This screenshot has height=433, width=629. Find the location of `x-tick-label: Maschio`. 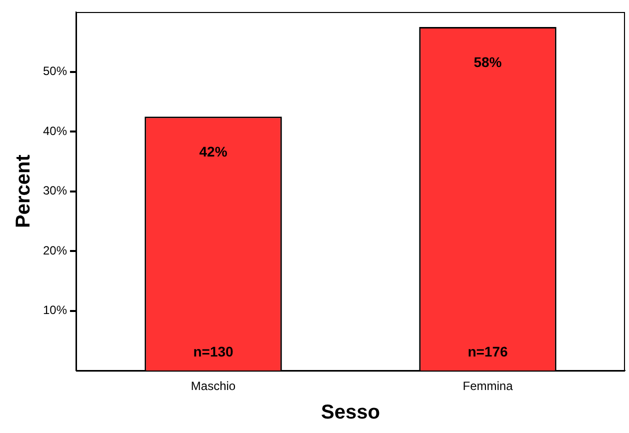

x-tick-label: Maschio is located at coordinates (213, 386).